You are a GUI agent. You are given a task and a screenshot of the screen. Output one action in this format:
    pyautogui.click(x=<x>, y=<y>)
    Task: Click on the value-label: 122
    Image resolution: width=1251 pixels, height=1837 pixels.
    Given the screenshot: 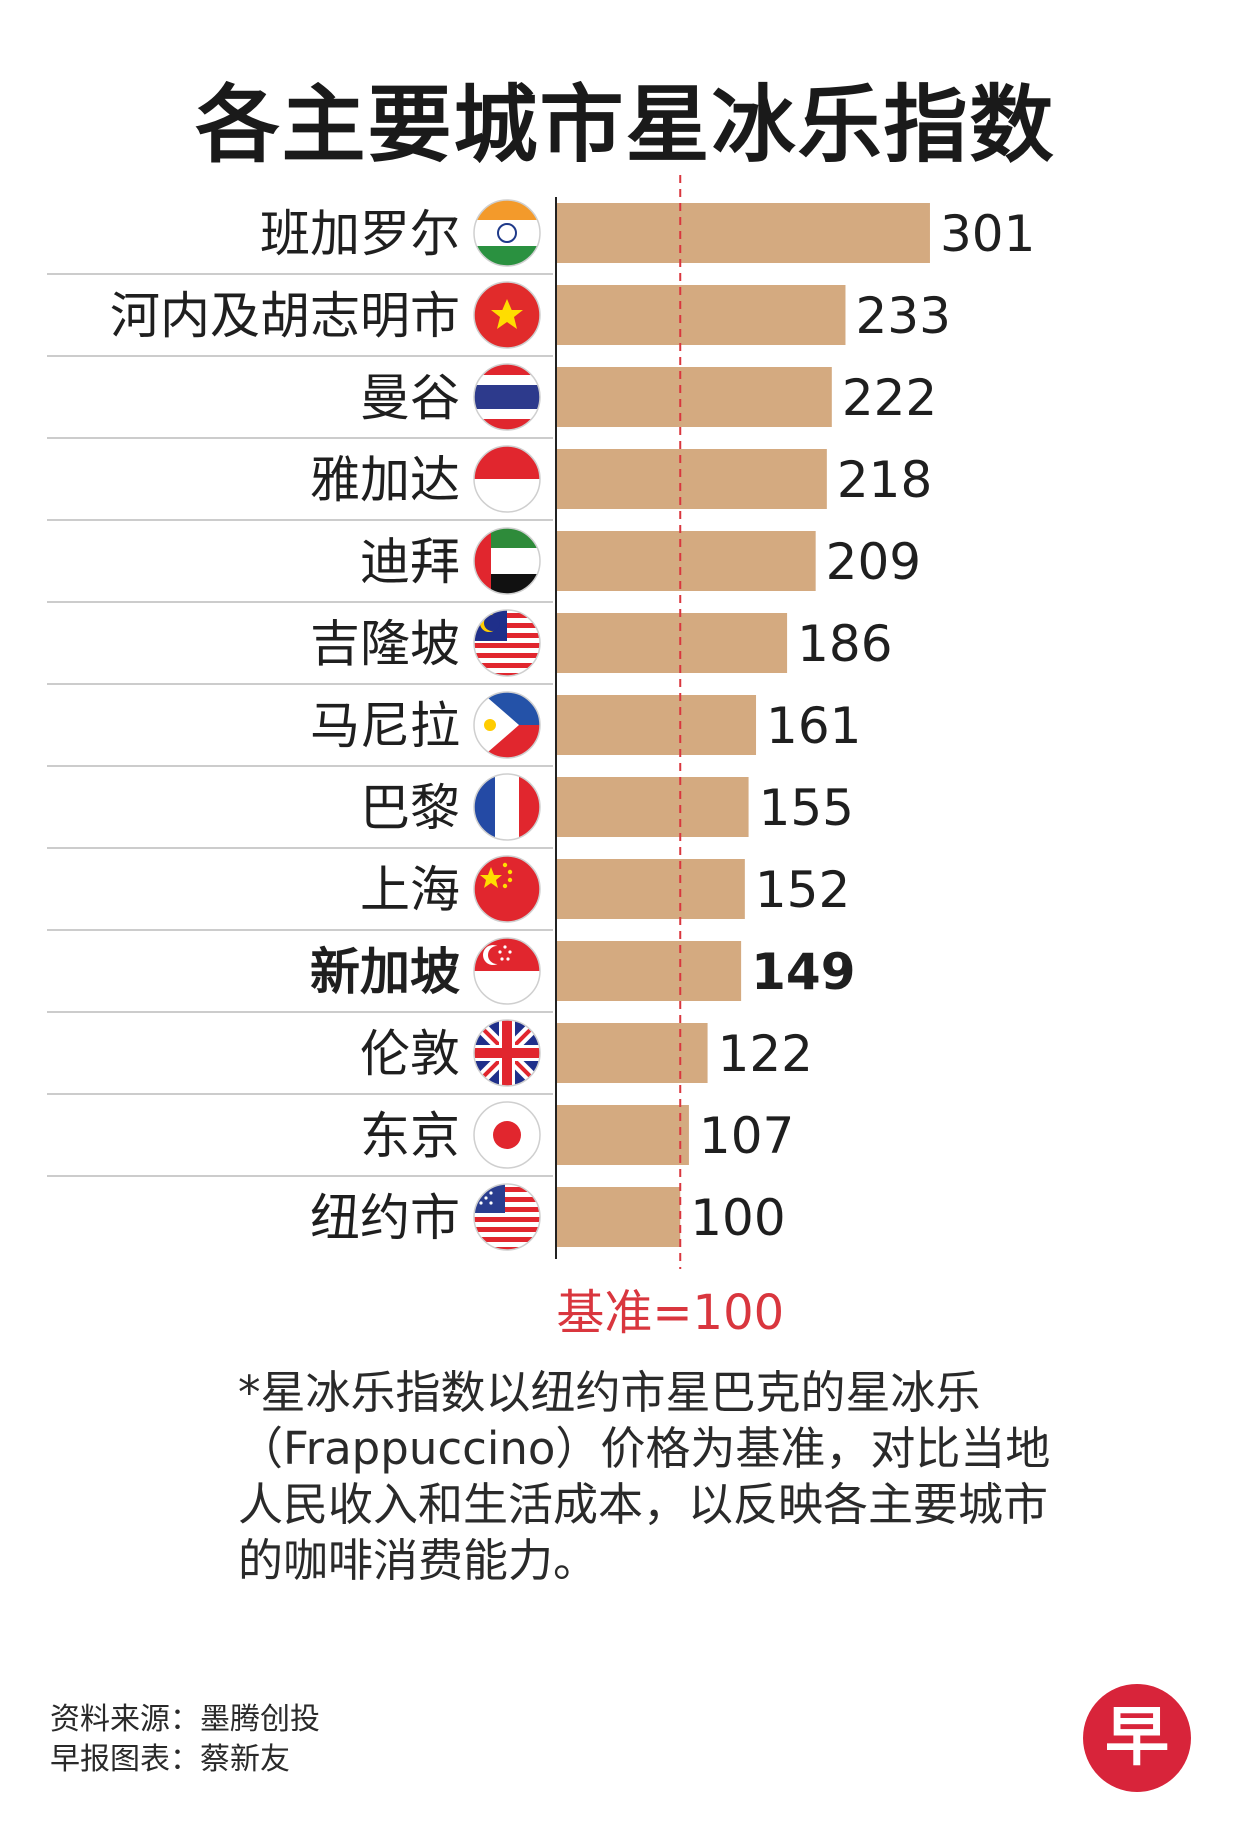 What is the action you would take?
    pyautogui.click(x=765, y=1054)
    